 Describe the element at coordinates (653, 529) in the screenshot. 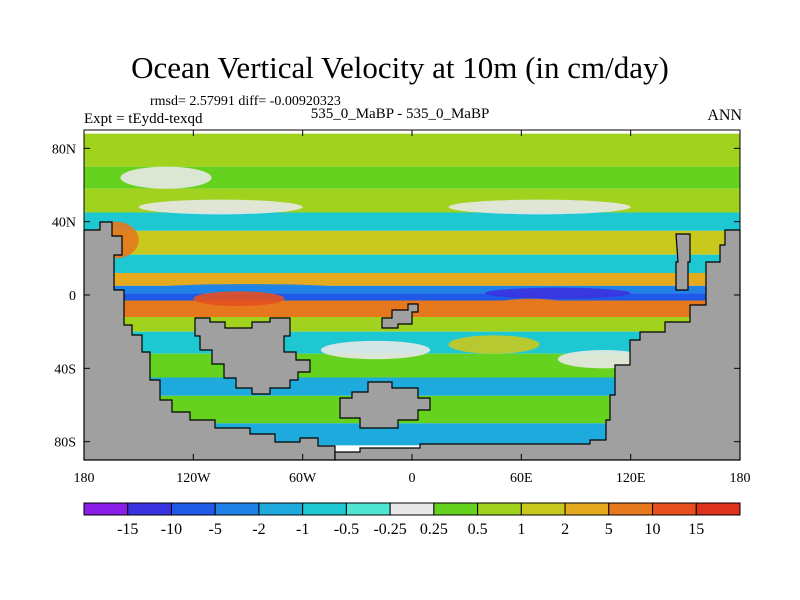

I see `colorbar-label: 10` at that location.